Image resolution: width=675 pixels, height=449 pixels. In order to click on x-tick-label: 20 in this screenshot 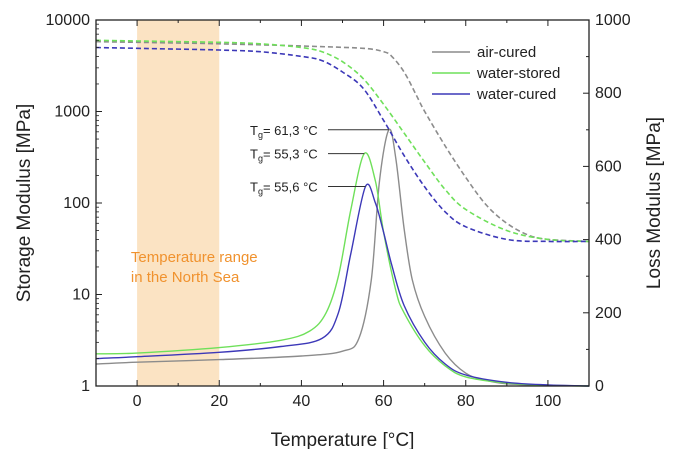, I will do `click(219, 401)`.